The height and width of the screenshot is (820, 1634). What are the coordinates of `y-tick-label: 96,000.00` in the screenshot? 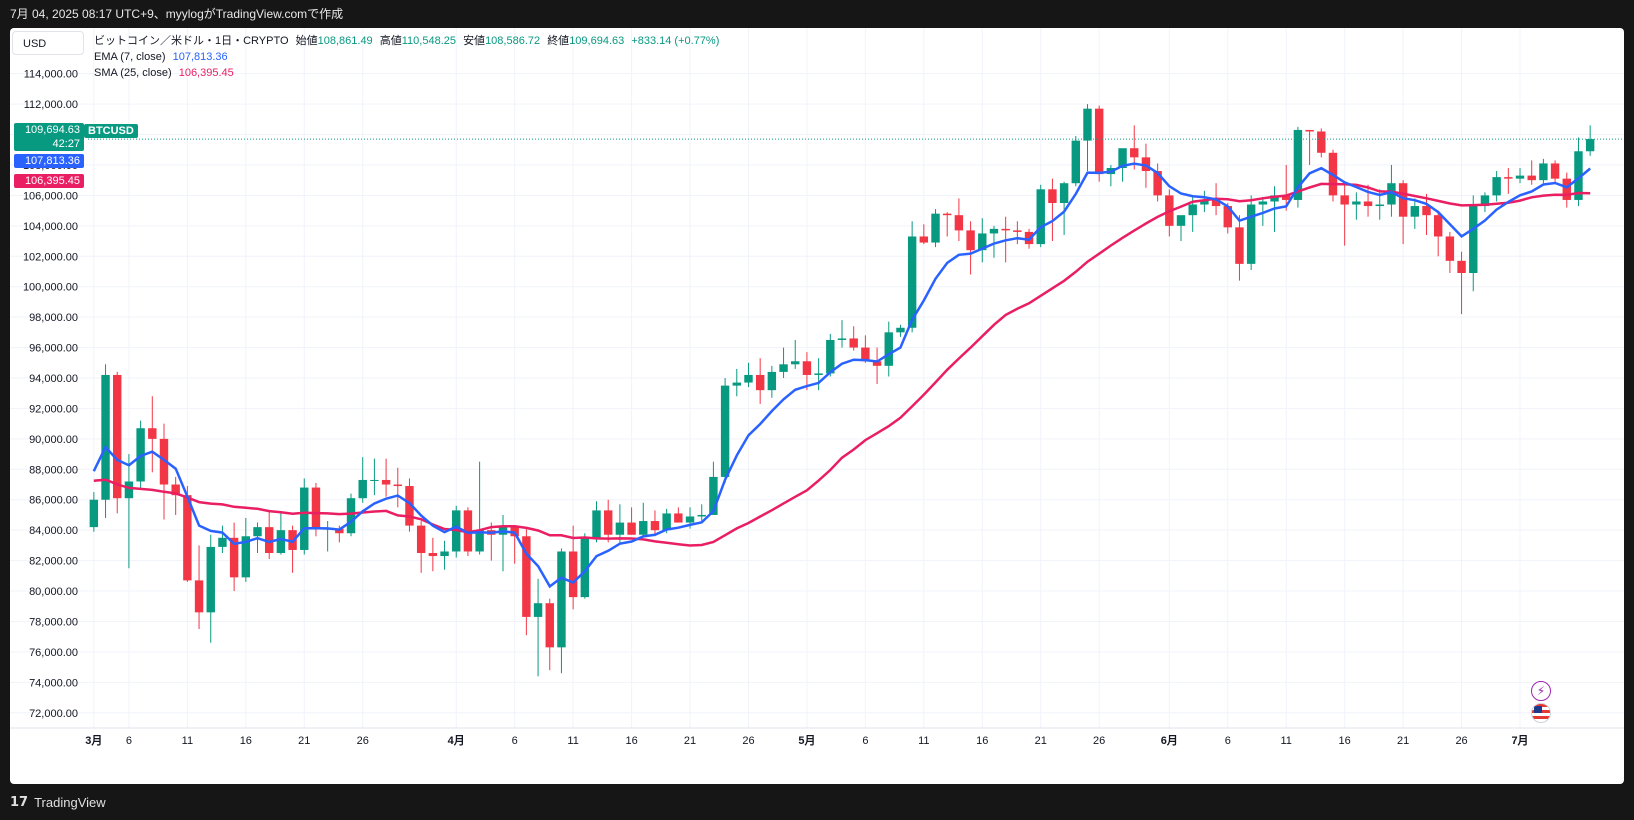 It's located at (53, 349).